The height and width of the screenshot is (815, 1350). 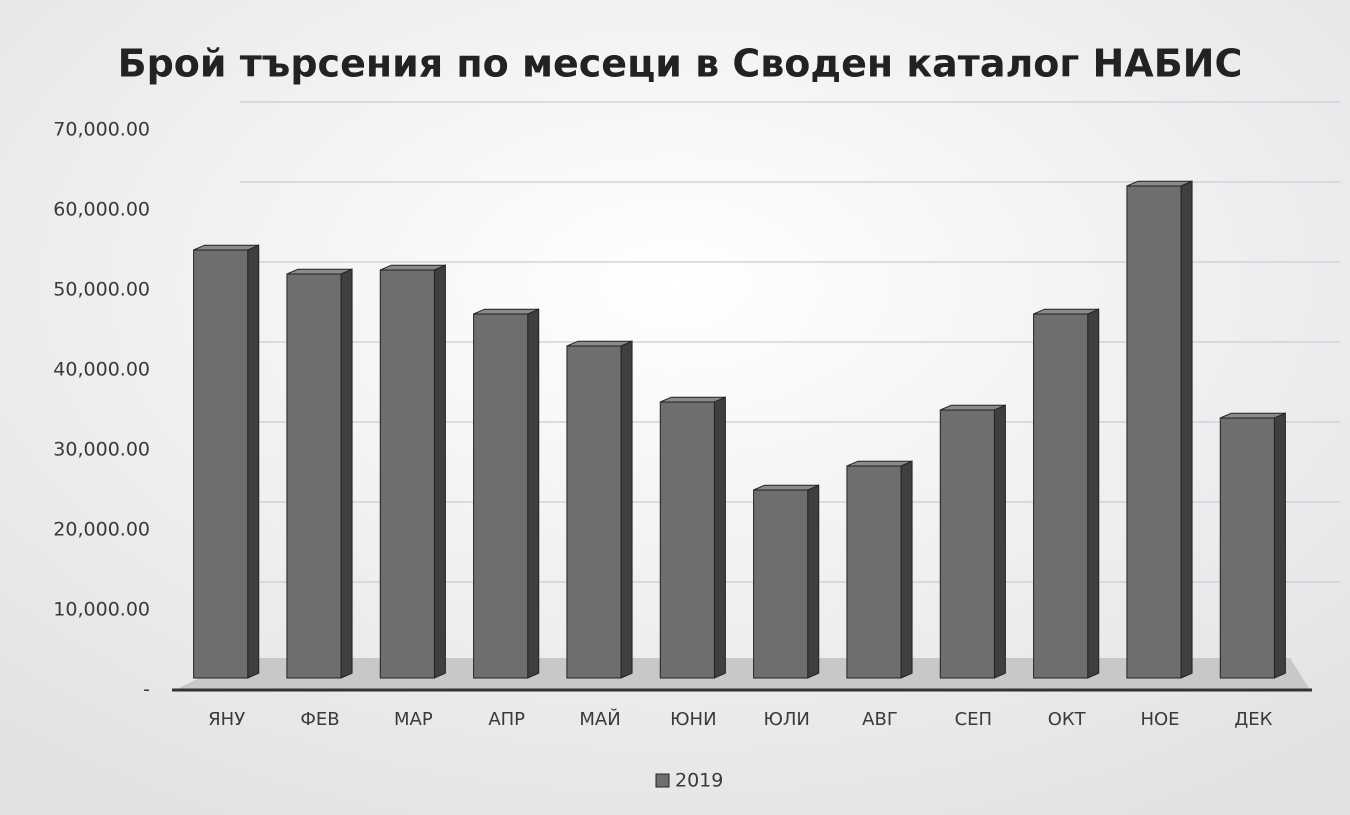 What do you see at coordinates (319, 719) in the screenshot?
I see `x-tick-label: ФЕВ` at bounding box center [319, 719].